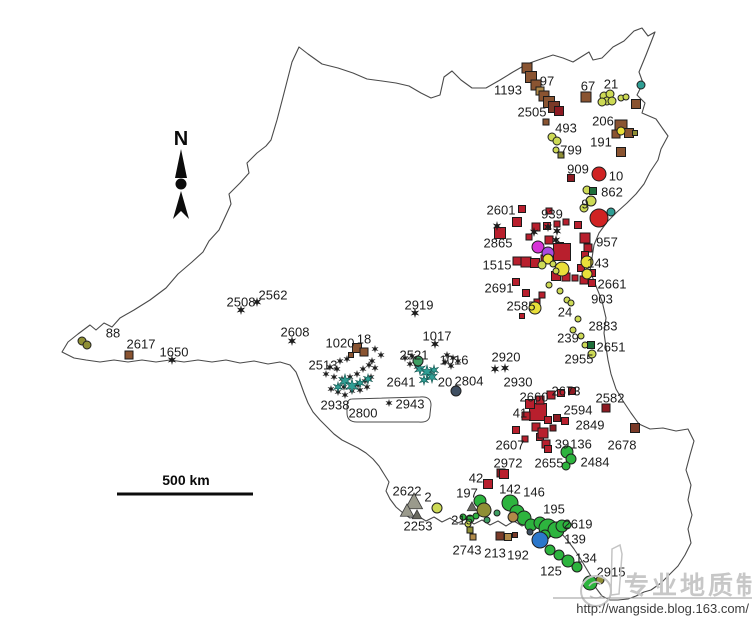 The height and width of the screenshot is (624, 752). What do you see at coordinates (467, 550) in the screenshot?
I see `site-label: 2743` at bounding box center [467, 550].